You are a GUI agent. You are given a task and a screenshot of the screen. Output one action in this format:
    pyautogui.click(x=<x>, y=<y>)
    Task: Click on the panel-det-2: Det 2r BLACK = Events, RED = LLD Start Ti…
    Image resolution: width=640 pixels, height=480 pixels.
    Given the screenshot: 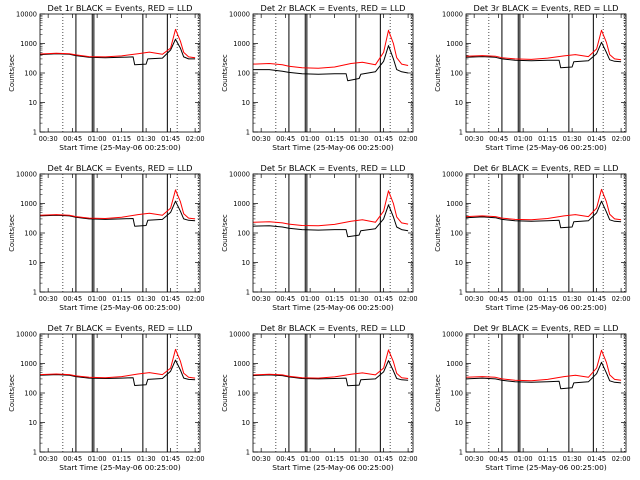 What is the action you would take?
    pyautogui.click(x=319, y=77)
    